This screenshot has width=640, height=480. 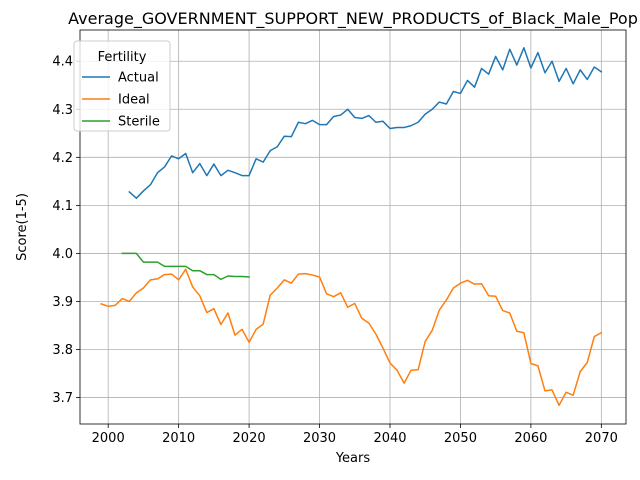 What do you see at coordinates (139, 122) in the screenshot?
I see `legend-label-sterile: Sterile` at bounding box center [139, 122].